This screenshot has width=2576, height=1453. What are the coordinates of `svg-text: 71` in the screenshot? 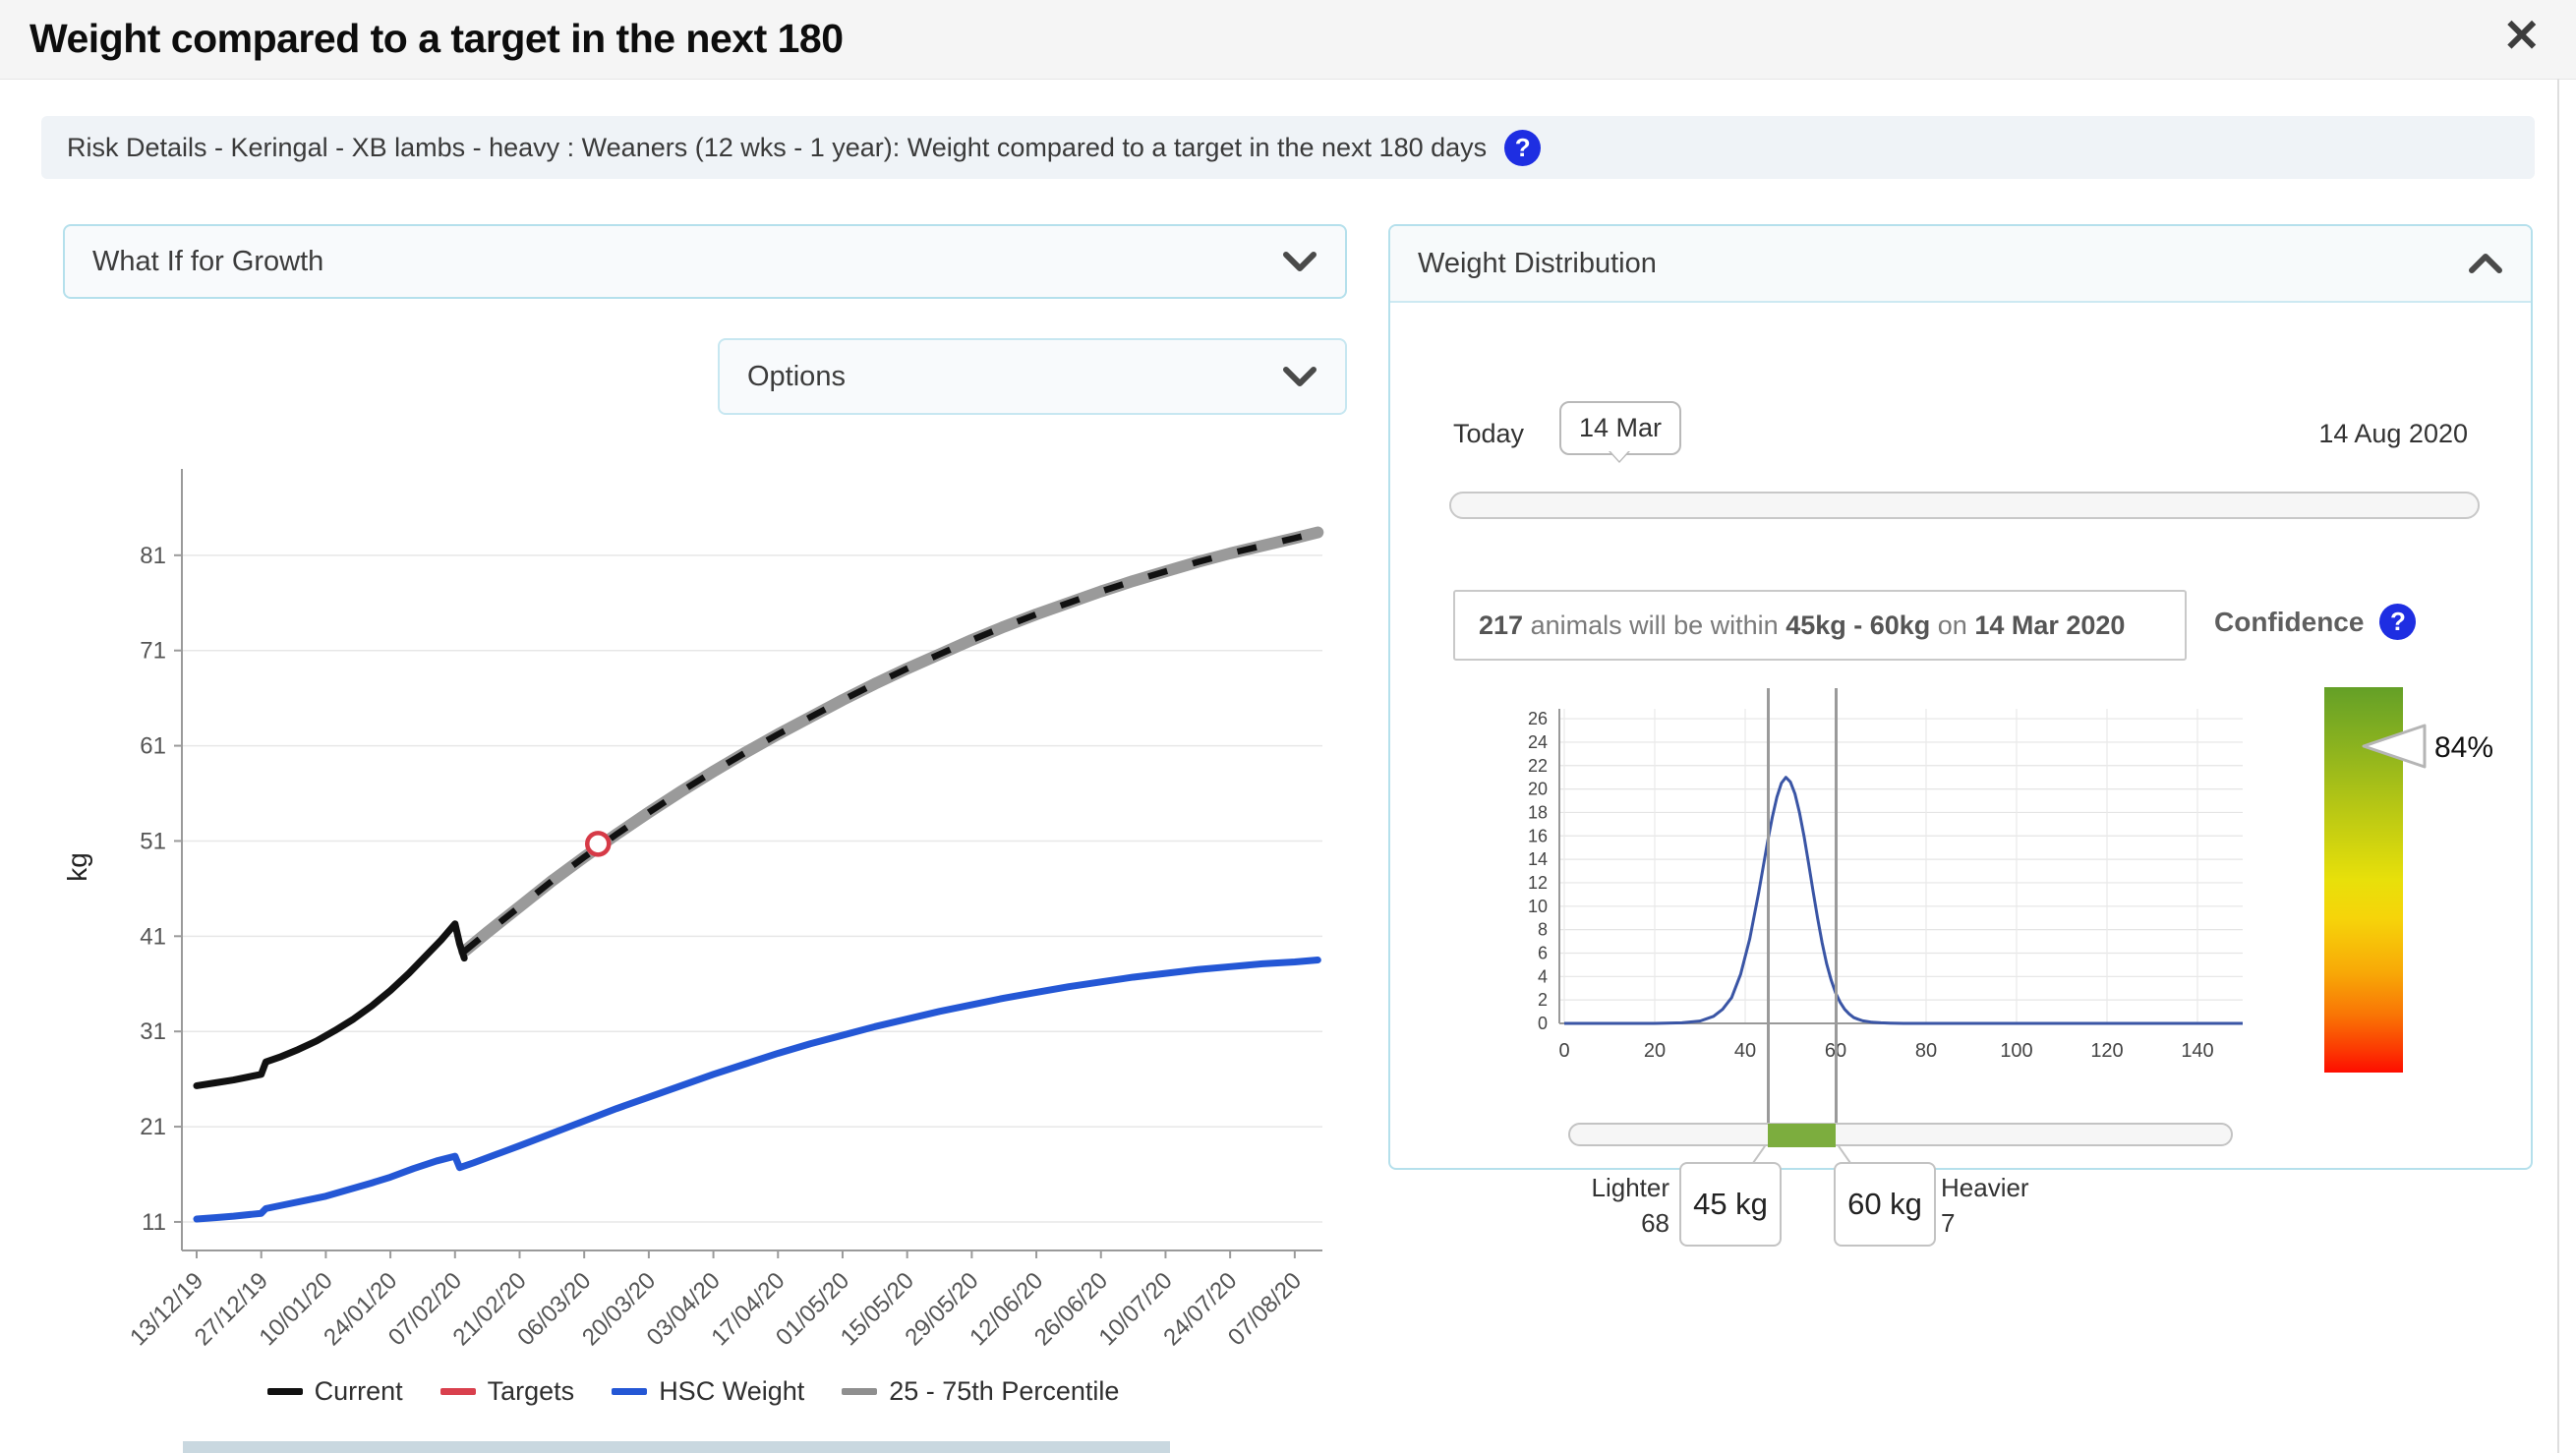 It's located at (153, 652).